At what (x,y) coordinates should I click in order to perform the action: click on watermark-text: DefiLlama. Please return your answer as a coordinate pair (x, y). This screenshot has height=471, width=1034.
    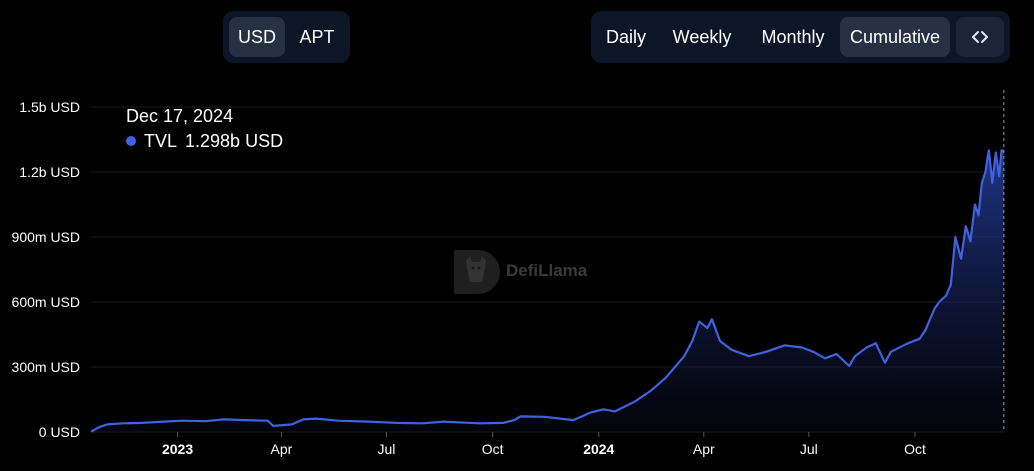
    Looking at the image, I should click on (547, 270).